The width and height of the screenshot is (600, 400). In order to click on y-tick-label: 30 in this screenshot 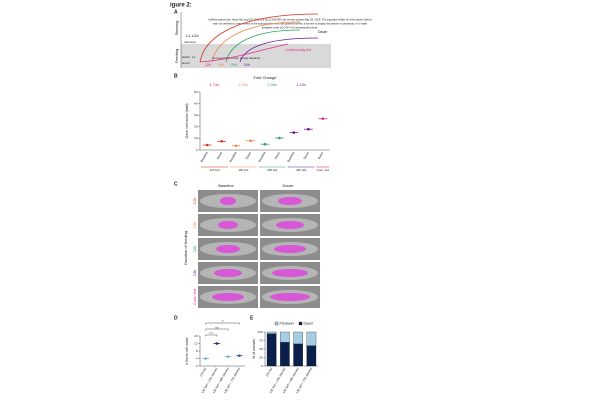, I will do `click(196, 115)`.